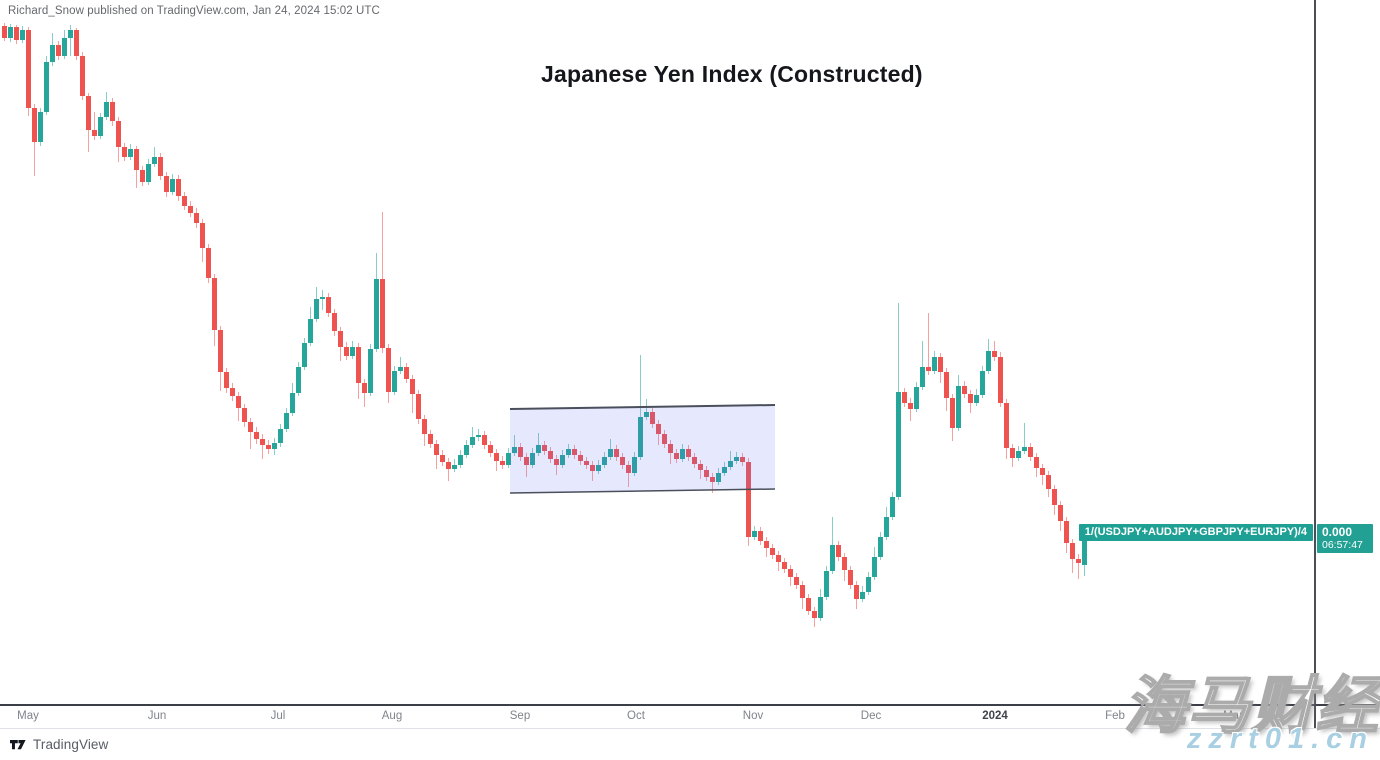 The image size is (1380, 760). What do you see at coordinates (278, 716) in the screenshot?
I see `time-axis-label-jul: Jul` at bounding box center [278, 716].